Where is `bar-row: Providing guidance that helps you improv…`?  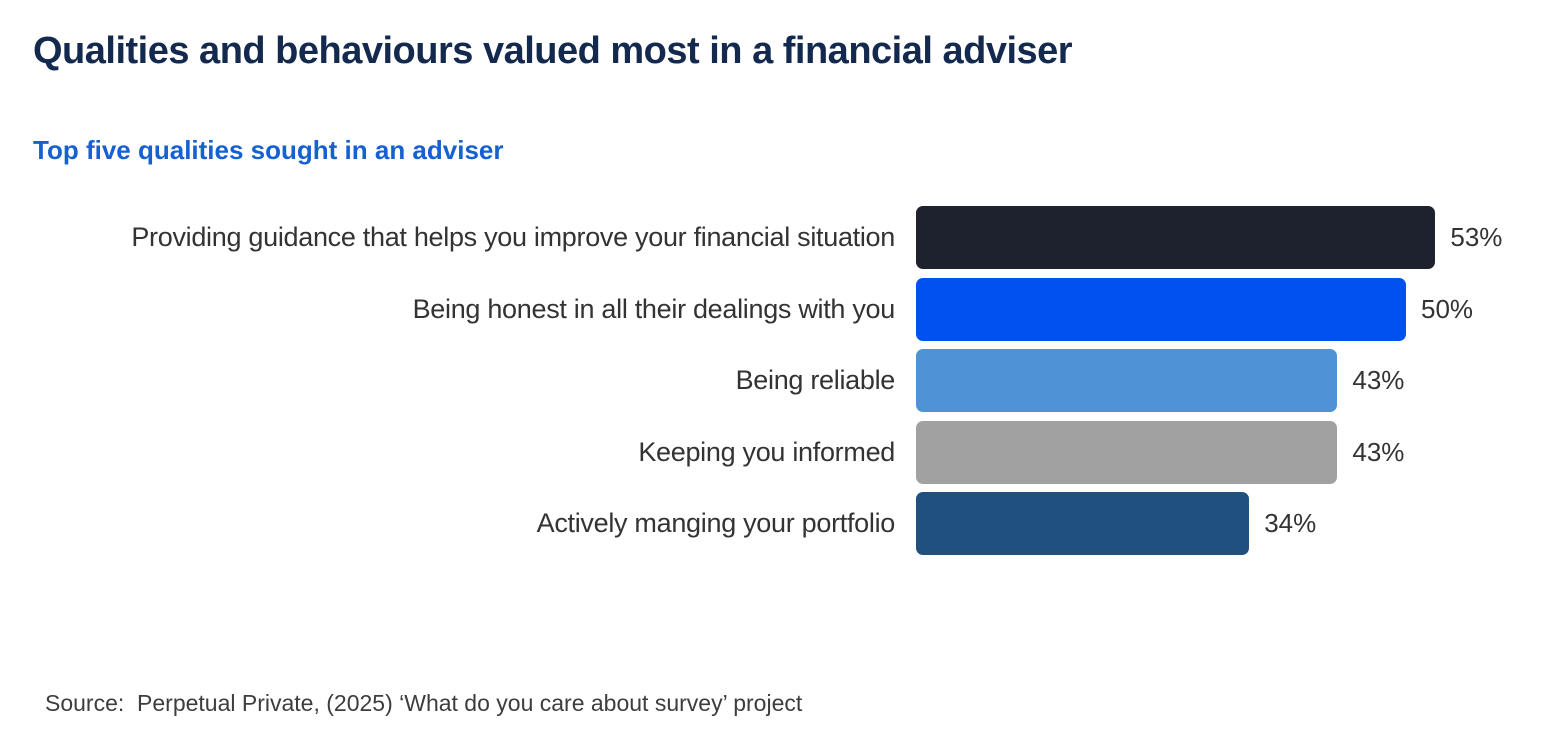
bar-row: Providing guidance that helps you improv… is located at coordinates (767, 237).